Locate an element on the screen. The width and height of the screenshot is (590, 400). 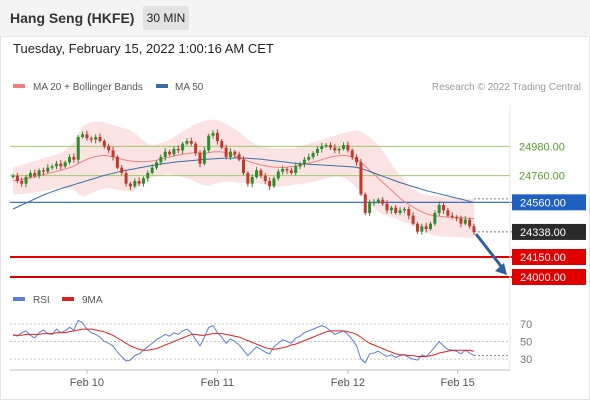
rsi-ma-line is located at coordinates (244, 342).